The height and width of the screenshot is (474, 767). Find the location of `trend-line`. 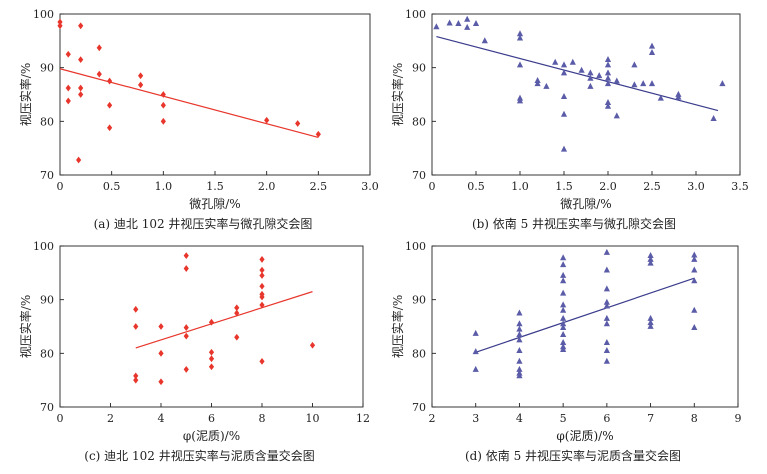

trend-line is located at coordinates (577, 73).